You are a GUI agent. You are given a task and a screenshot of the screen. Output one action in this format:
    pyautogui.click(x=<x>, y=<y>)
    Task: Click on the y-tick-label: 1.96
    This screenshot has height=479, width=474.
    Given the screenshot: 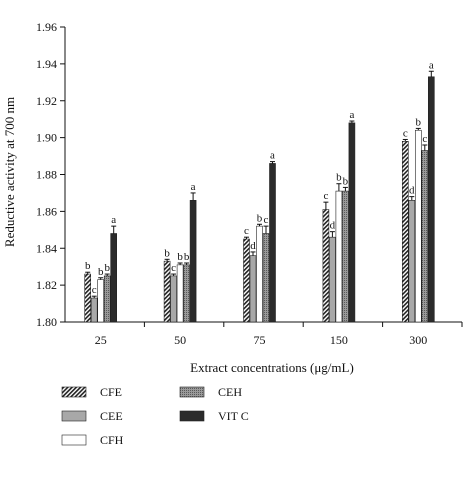 What is the action you would take?
    pyautogui.click(x=46, y=27)
    